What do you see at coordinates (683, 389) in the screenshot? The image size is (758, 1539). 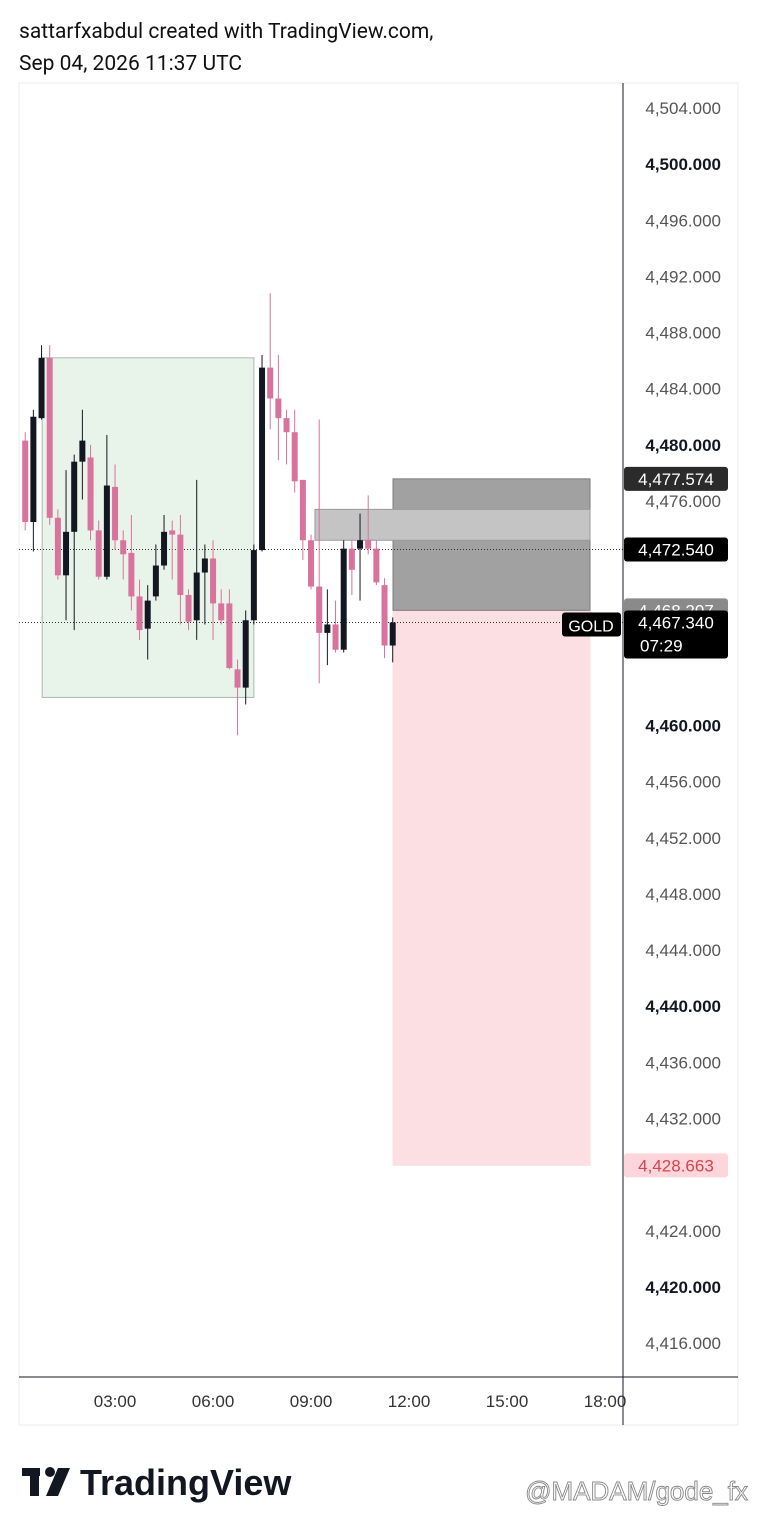 I see `y-tick-label: 4,484.000` at bounding box center [683, 389].